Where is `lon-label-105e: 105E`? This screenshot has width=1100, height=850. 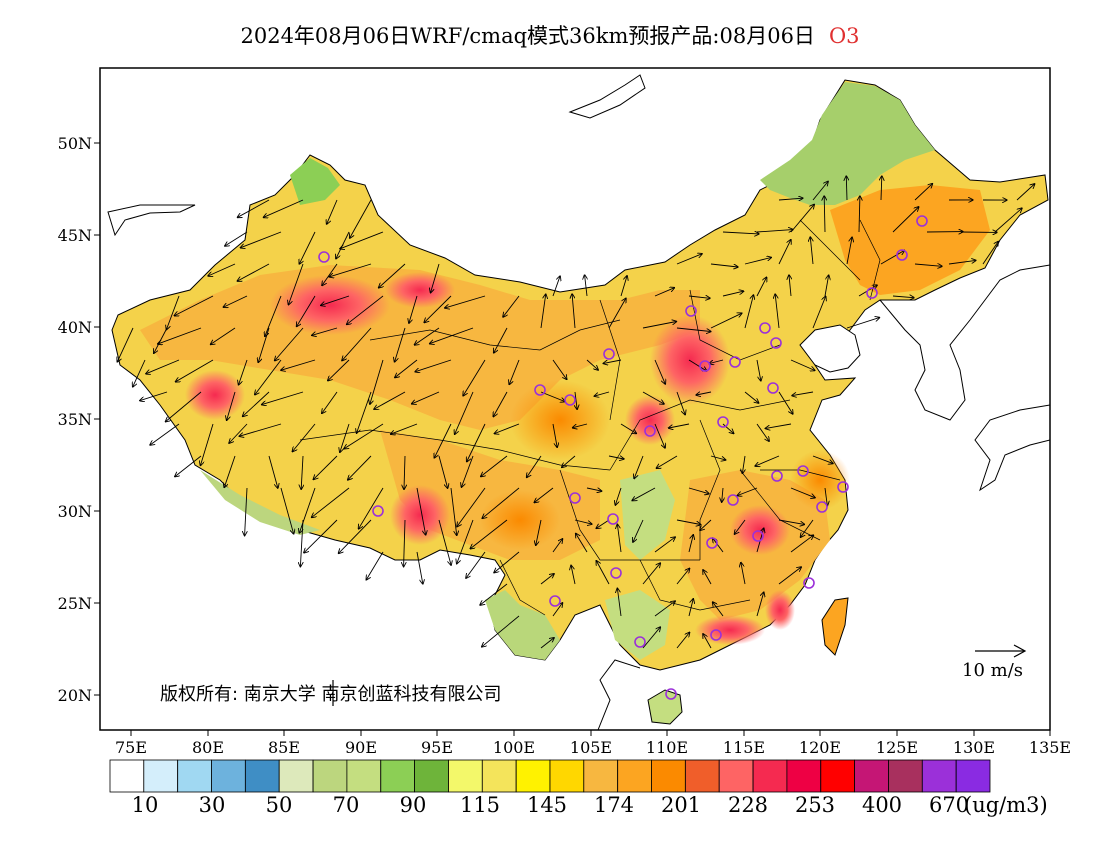
lon-label-105e: 105E is located at coordinates (591, 747).